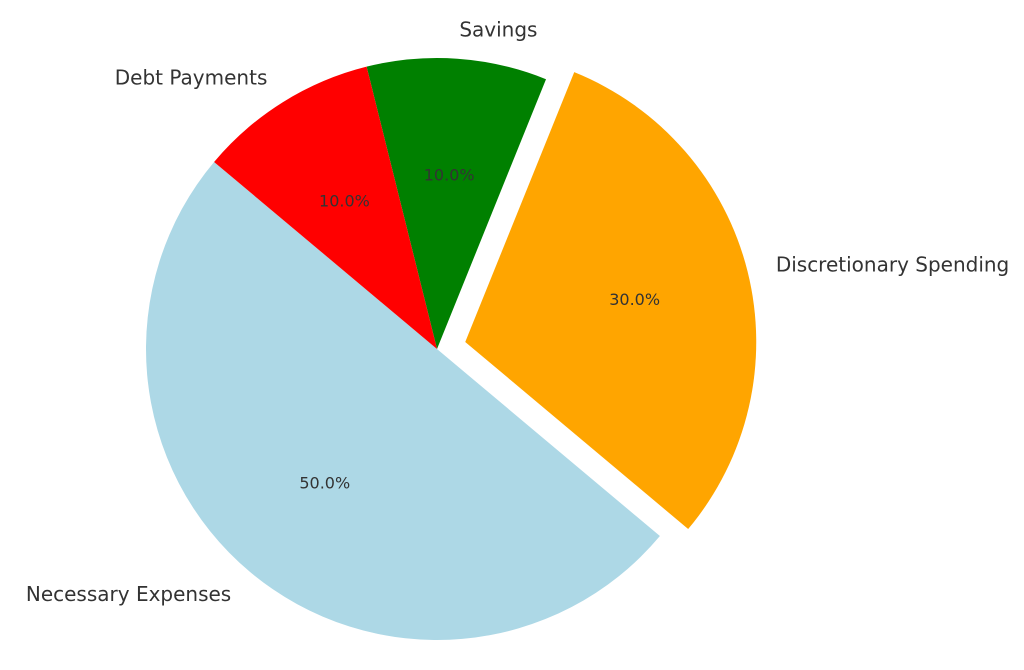 The image size is (1024, 670). I want to click on percent-label-savings: 10.0%, so click(449, 174).